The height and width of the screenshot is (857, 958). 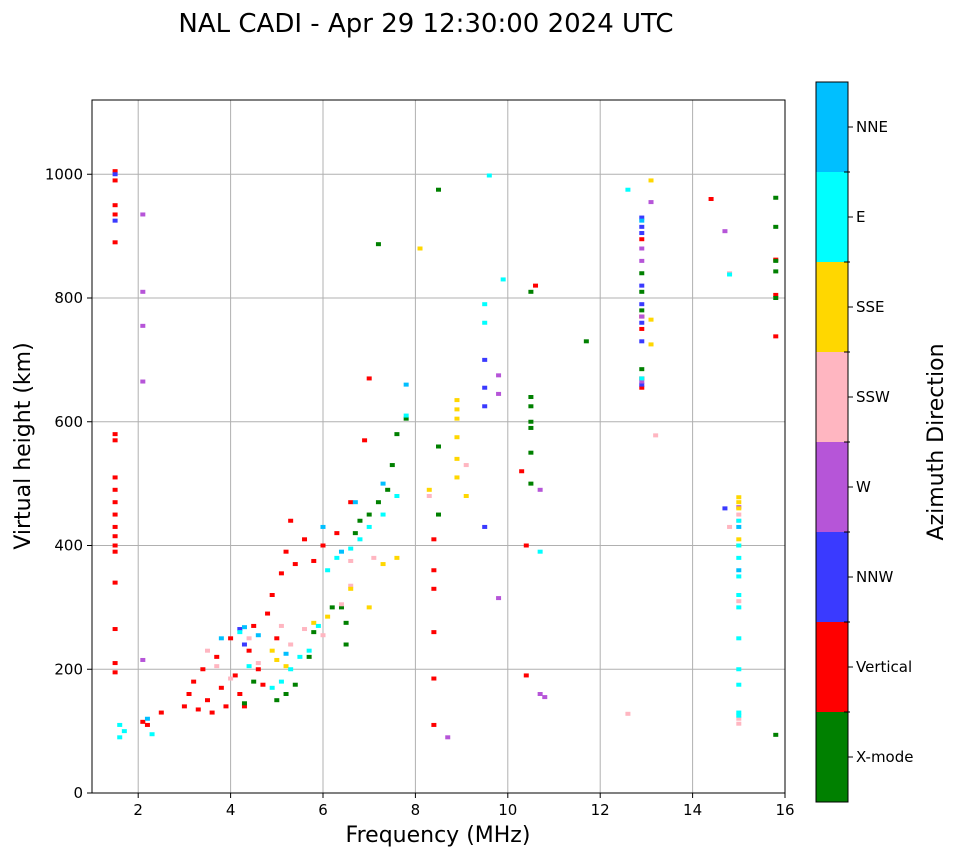 I want to click on colorbar-label: NNW, so click(x=874, y=577).